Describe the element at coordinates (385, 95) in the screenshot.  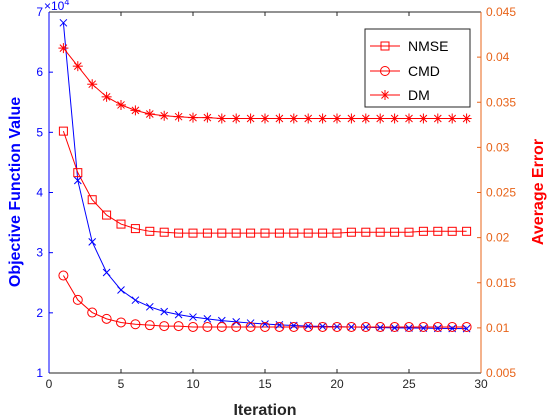
I see `legend-marker-asterisk` at that location.